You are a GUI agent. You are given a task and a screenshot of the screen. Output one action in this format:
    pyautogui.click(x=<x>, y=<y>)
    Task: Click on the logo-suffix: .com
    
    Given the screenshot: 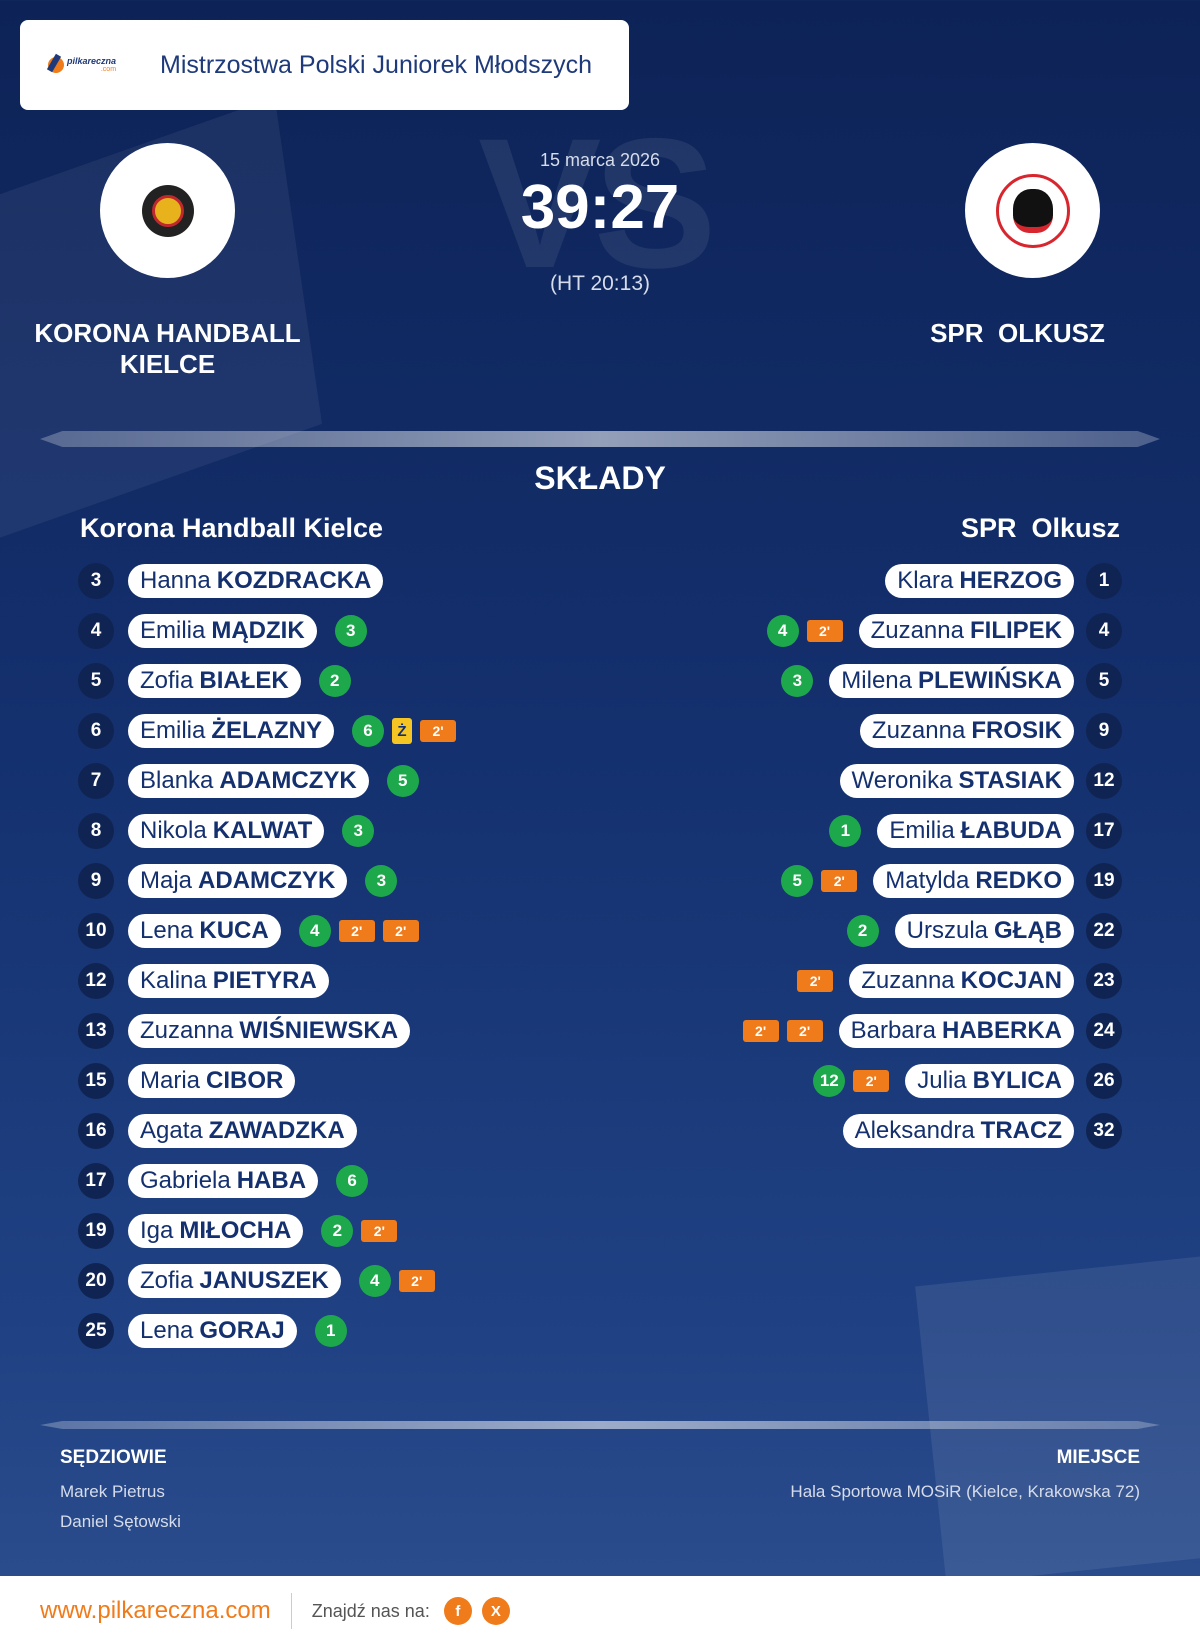 What is the action you would take?
    pyautogui.click(x=108, y=69)
    